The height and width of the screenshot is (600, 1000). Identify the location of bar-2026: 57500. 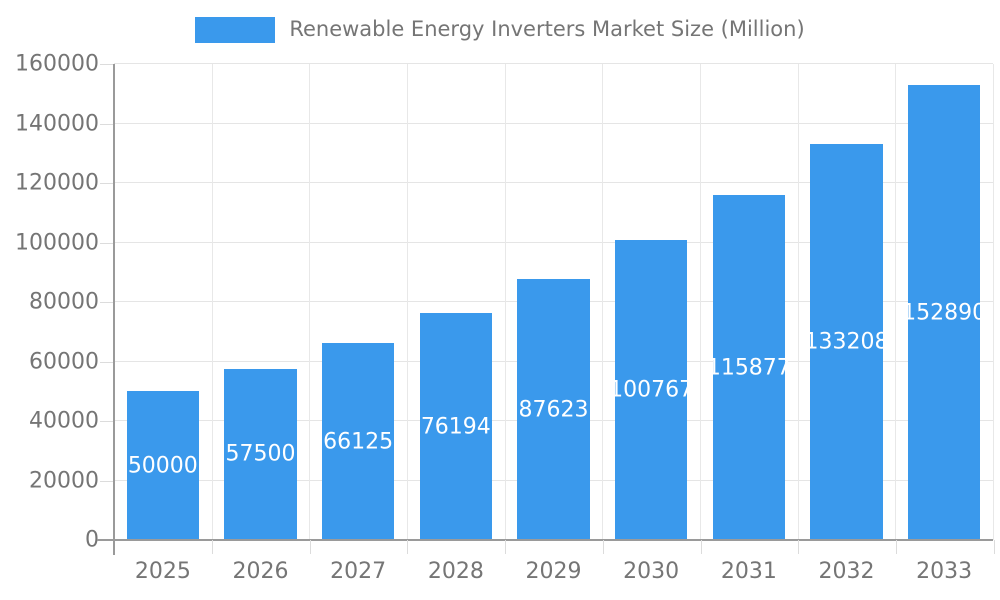
(260, 454).